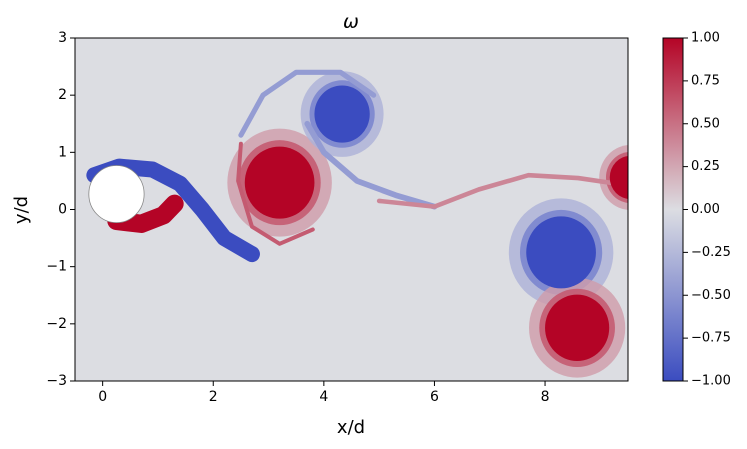  What do you see at coordinates (21, 210) in the screenshot?
I see `y-axis-label: y/d` at bounding box center [21, 210].